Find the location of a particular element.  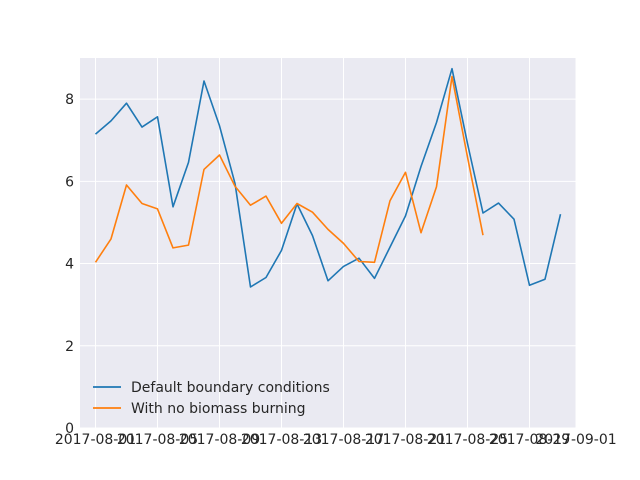

y-tick-label: 0 is located at coordinates (69, 429).